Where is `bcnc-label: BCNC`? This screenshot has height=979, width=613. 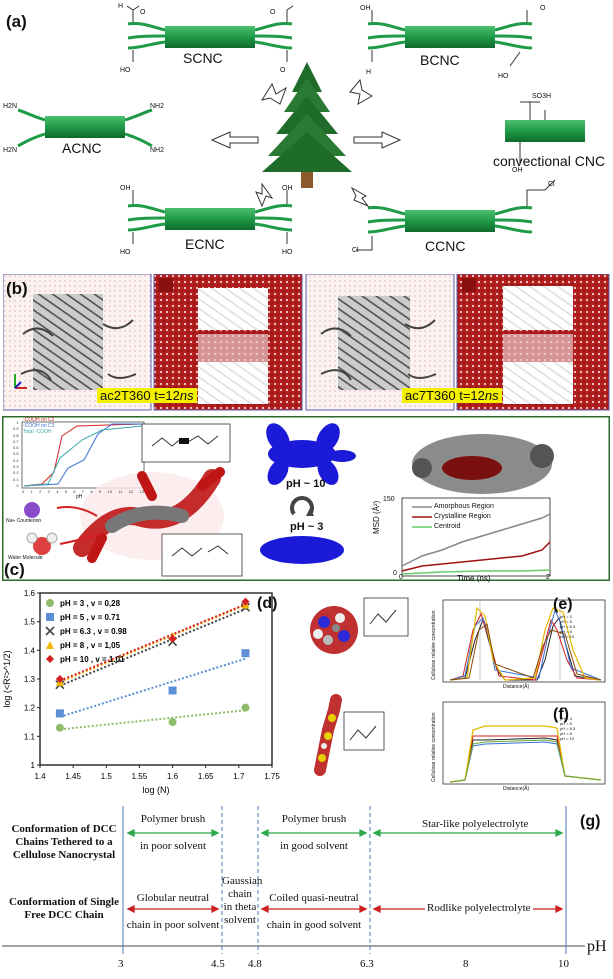 bcnc-label: BCNC is located at coordinates (440, 60).